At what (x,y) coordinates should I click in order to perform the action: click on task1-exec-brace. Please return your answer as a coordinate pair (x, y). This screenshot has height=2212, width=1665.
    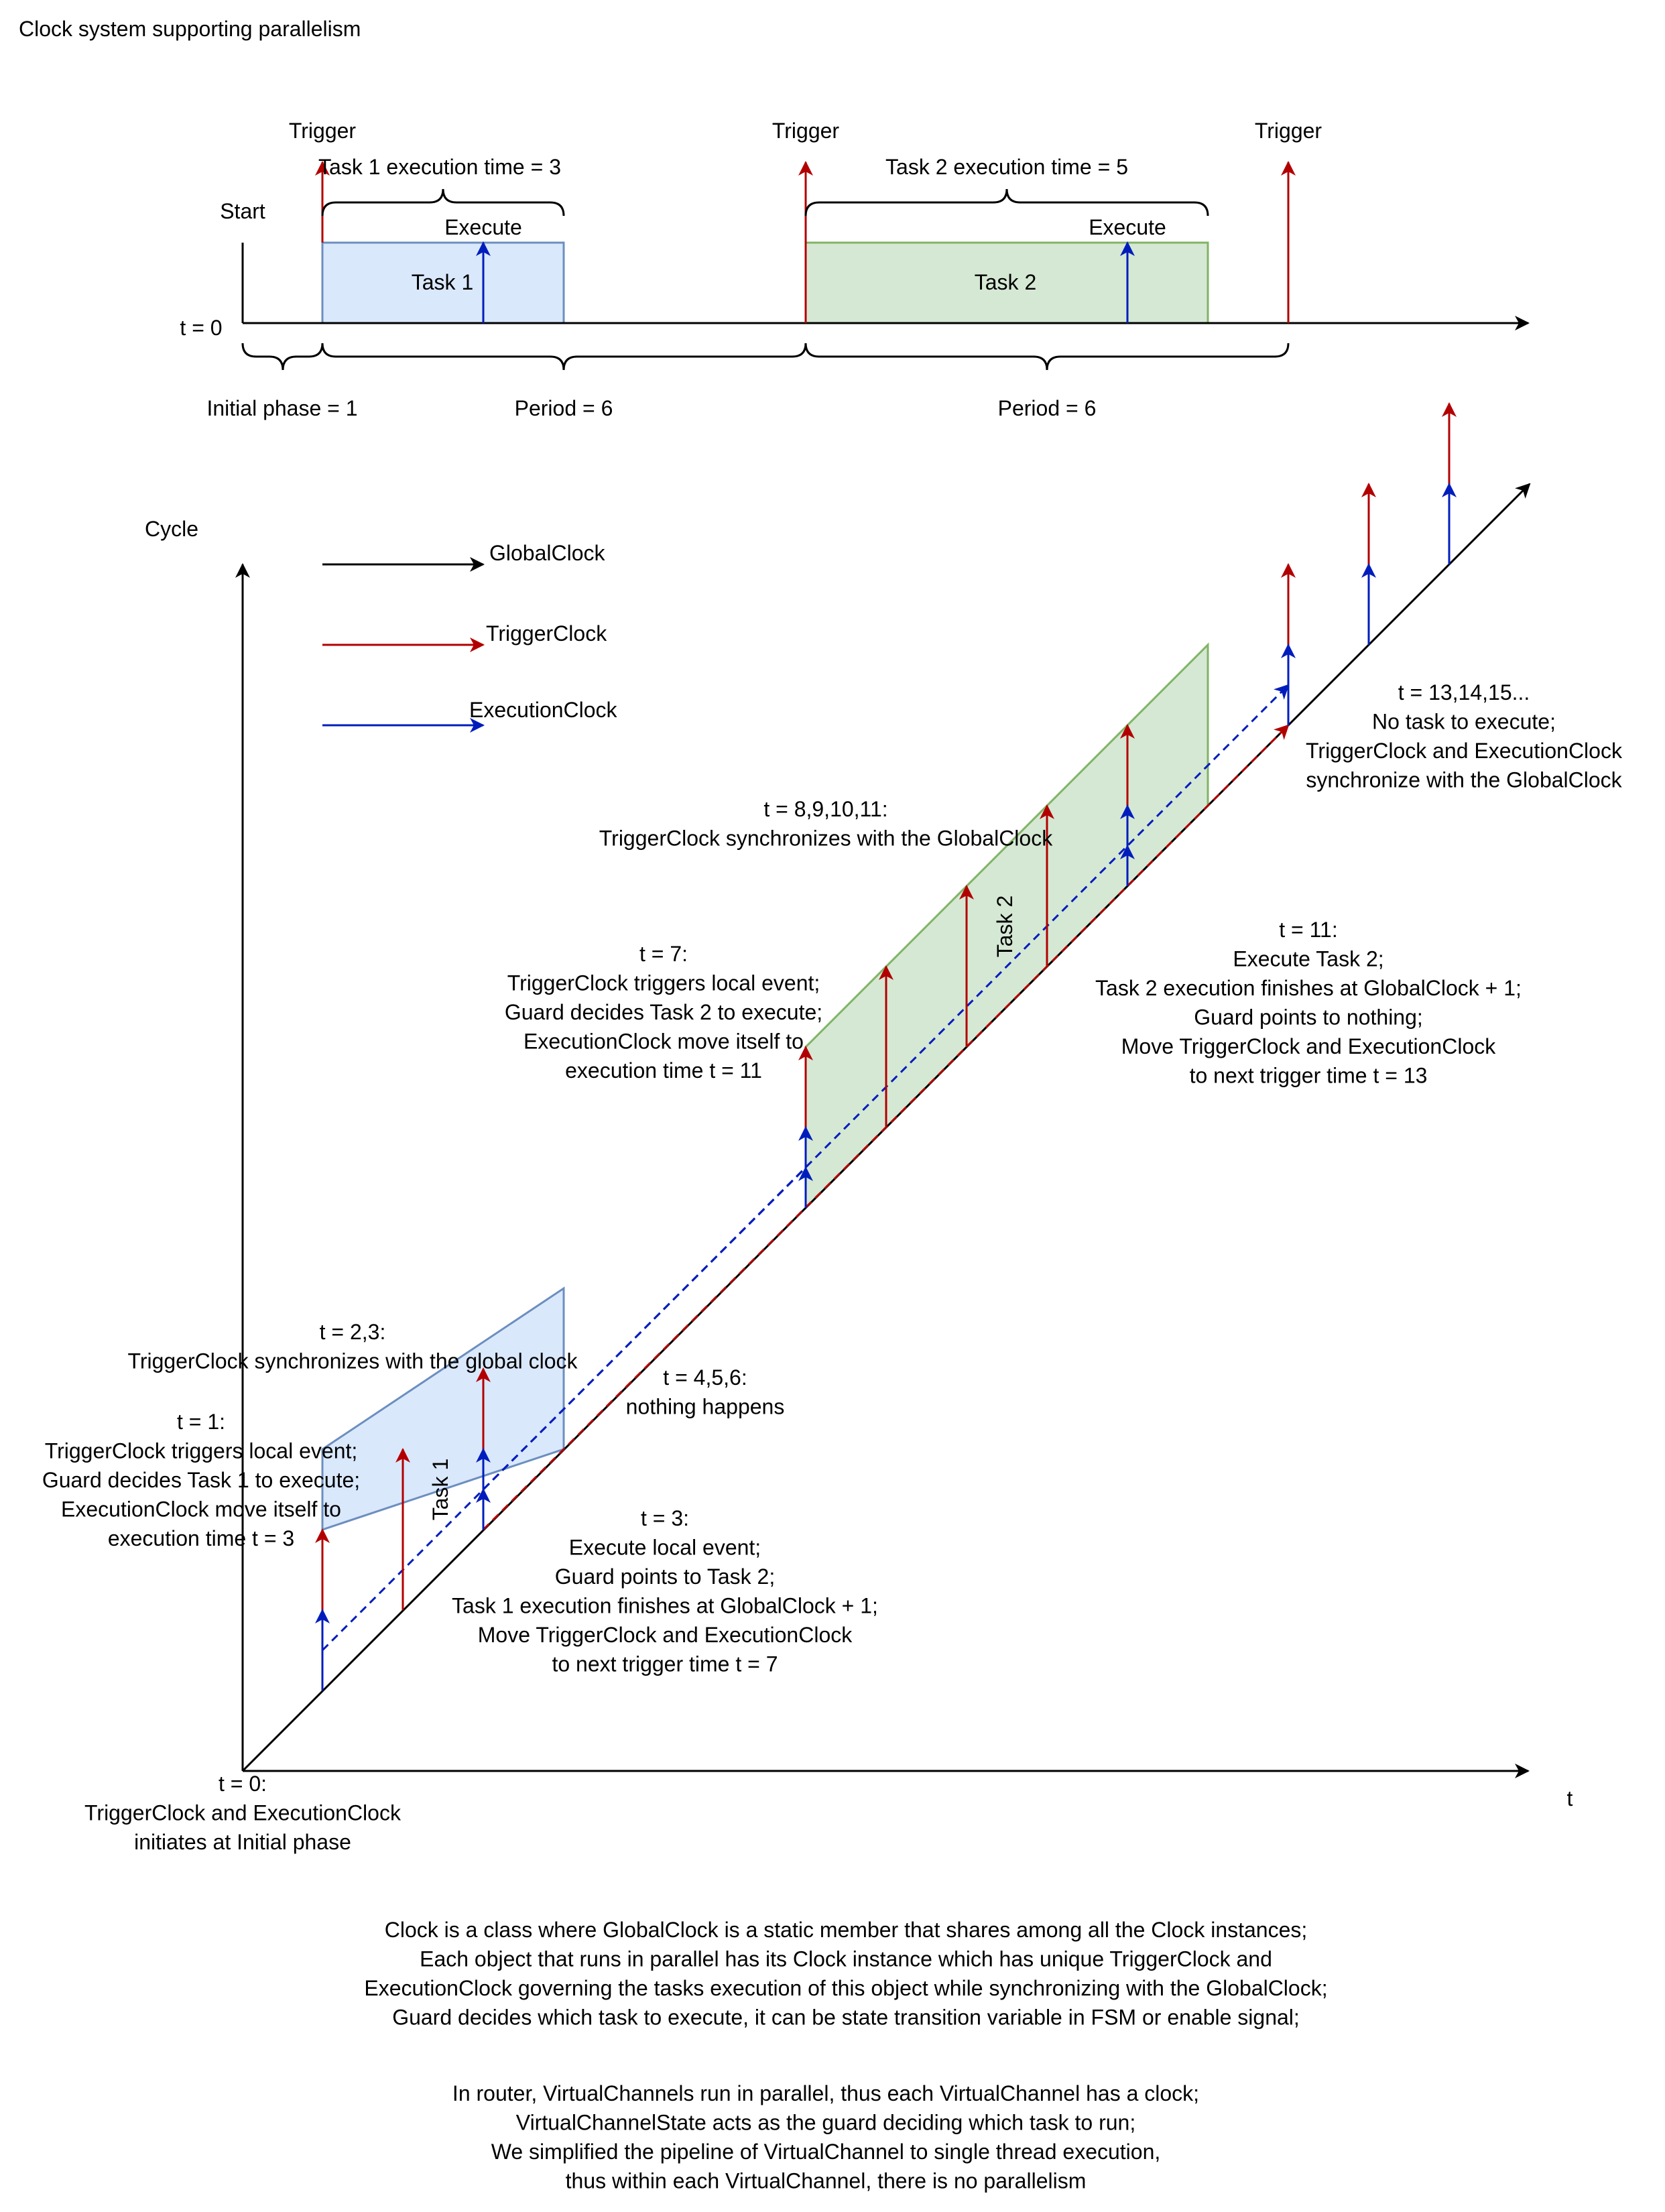
    Looking at the image, I should click on (443, 202).